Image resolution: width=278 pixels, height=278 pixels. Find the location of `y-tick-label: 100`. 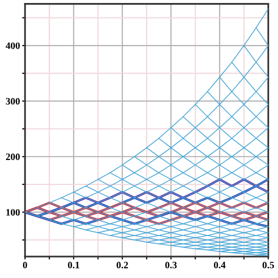

y-tick-label: 100 is located at coordinates (13, 212).